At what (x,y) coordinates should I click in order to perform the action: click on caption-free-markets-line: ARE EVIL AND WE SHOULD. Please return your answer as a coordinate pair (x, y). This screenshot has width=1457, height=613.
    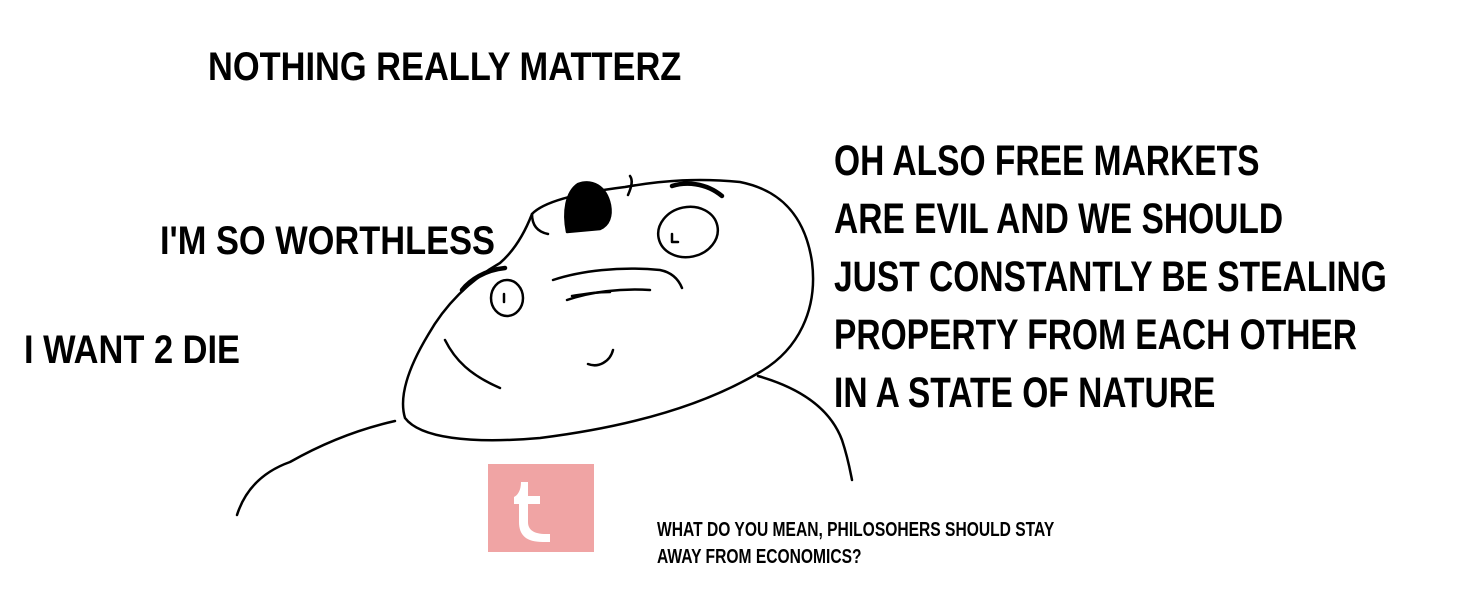
    Looking at the image, I should click on (1059, 219).